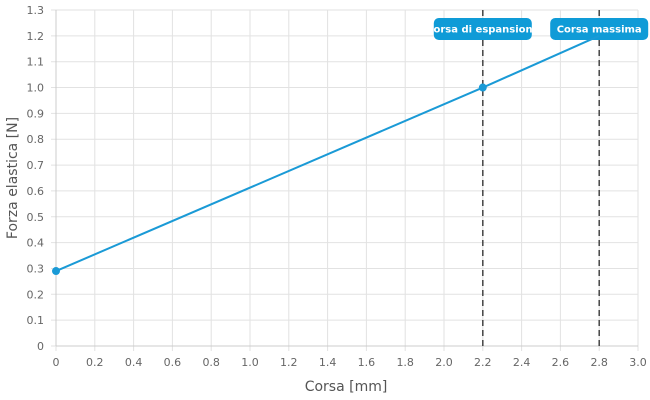 The height and width of the screenshot is (400, 650). What do you see at coordinates (250, 362) in the screenshot?
I see `x-tick-label: 1.0` at bounding box center [250, 362].